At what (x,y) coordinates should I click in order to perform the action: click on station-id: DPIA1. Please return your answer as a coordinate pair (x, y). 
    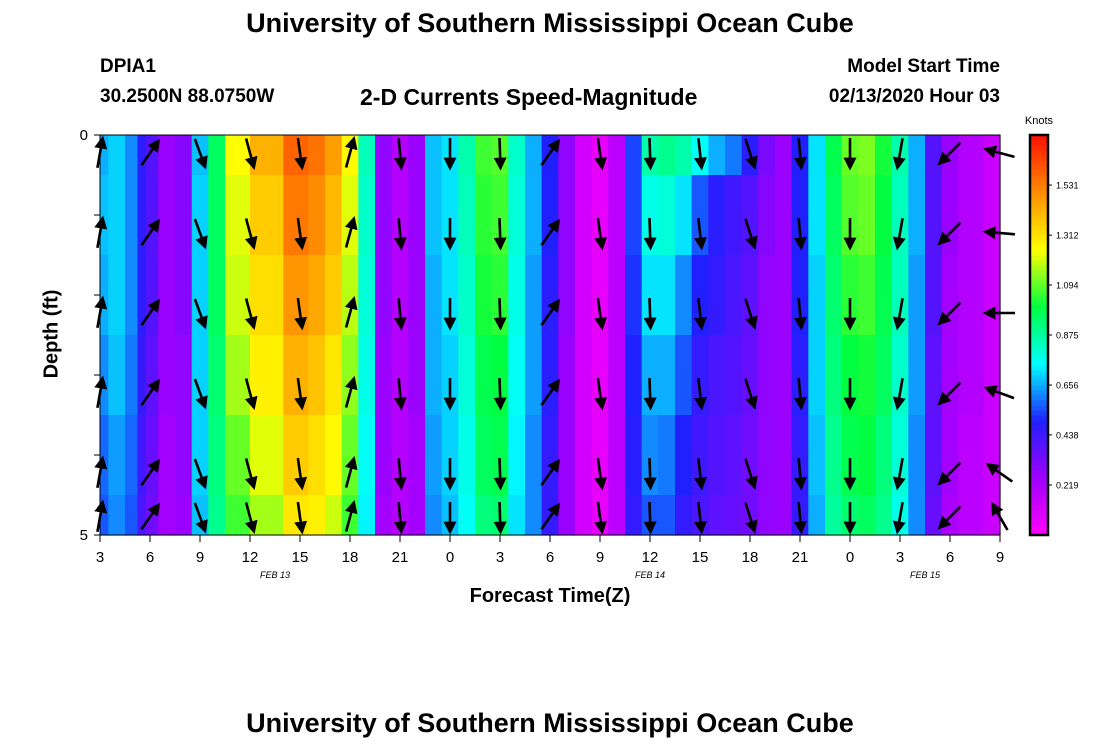
    Looking at the image, I should click on (128, 66).